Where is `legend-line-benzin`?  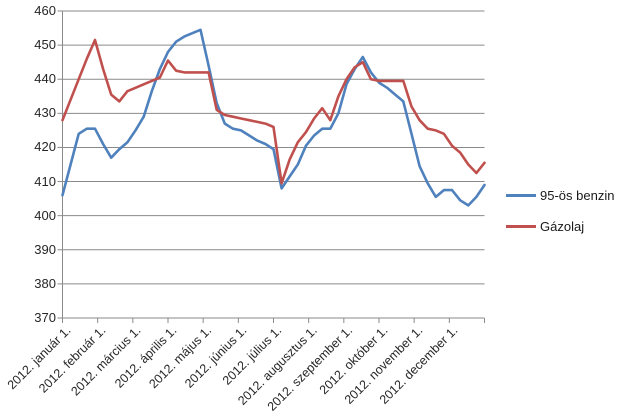
legend-line-benzin is located at coordinates (521, 195).